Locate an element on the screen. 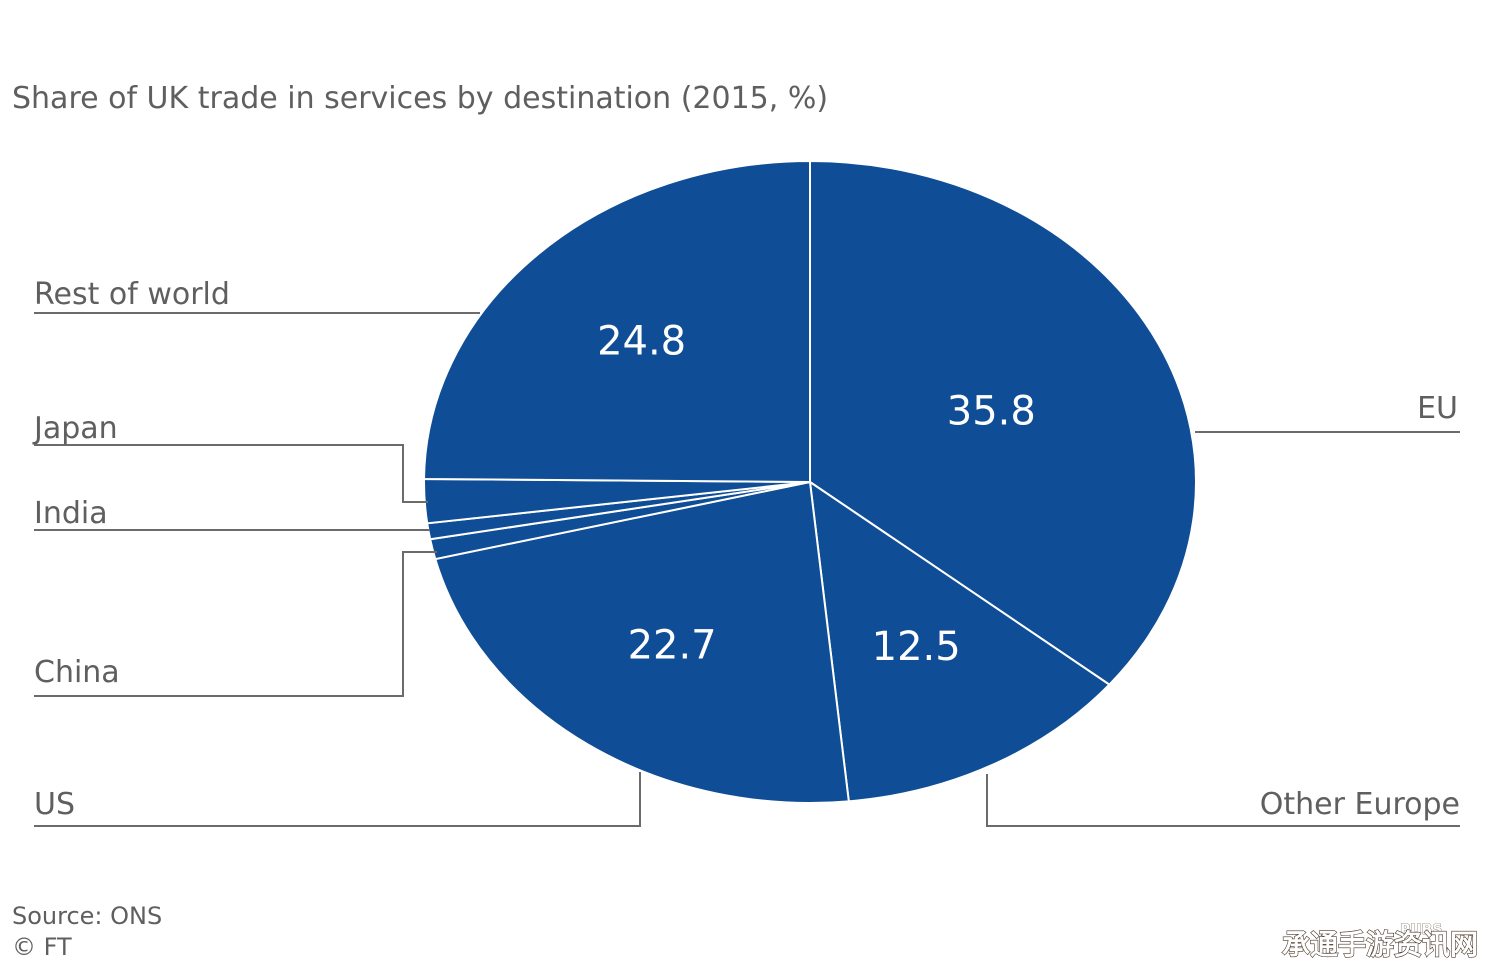 Image resolution: width=1490 pixels, height=968 pixels. pie-slice-us is located at coordinates (642, 642).